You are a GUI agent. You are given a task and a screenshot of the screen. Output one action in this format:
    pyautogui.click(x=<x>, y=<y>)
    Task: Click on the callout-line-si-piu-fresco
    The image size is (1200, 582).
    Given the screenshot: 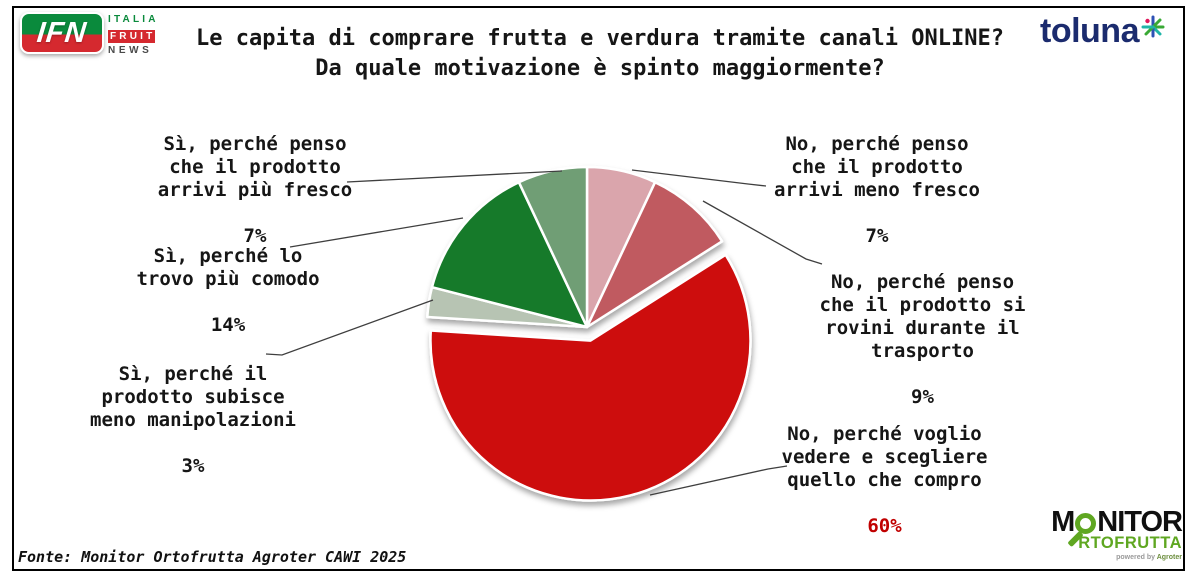 What is the action you would take?
    pyautogui.click(x=454, y=176)
    